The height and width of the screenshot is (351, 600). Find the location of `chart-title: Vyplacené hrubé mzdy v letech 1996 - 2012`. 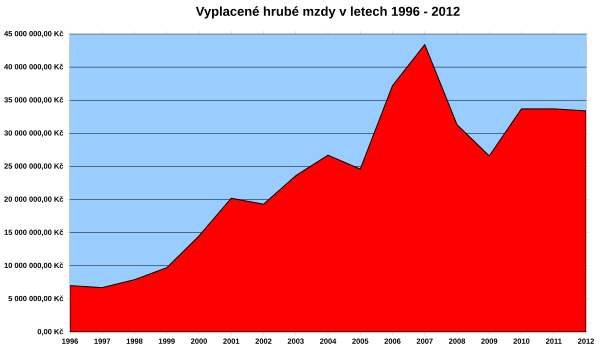

chart-title: Vyplacené hrubé mzdy v letech 1996 - 2012 is located at coordinates (328, 12).